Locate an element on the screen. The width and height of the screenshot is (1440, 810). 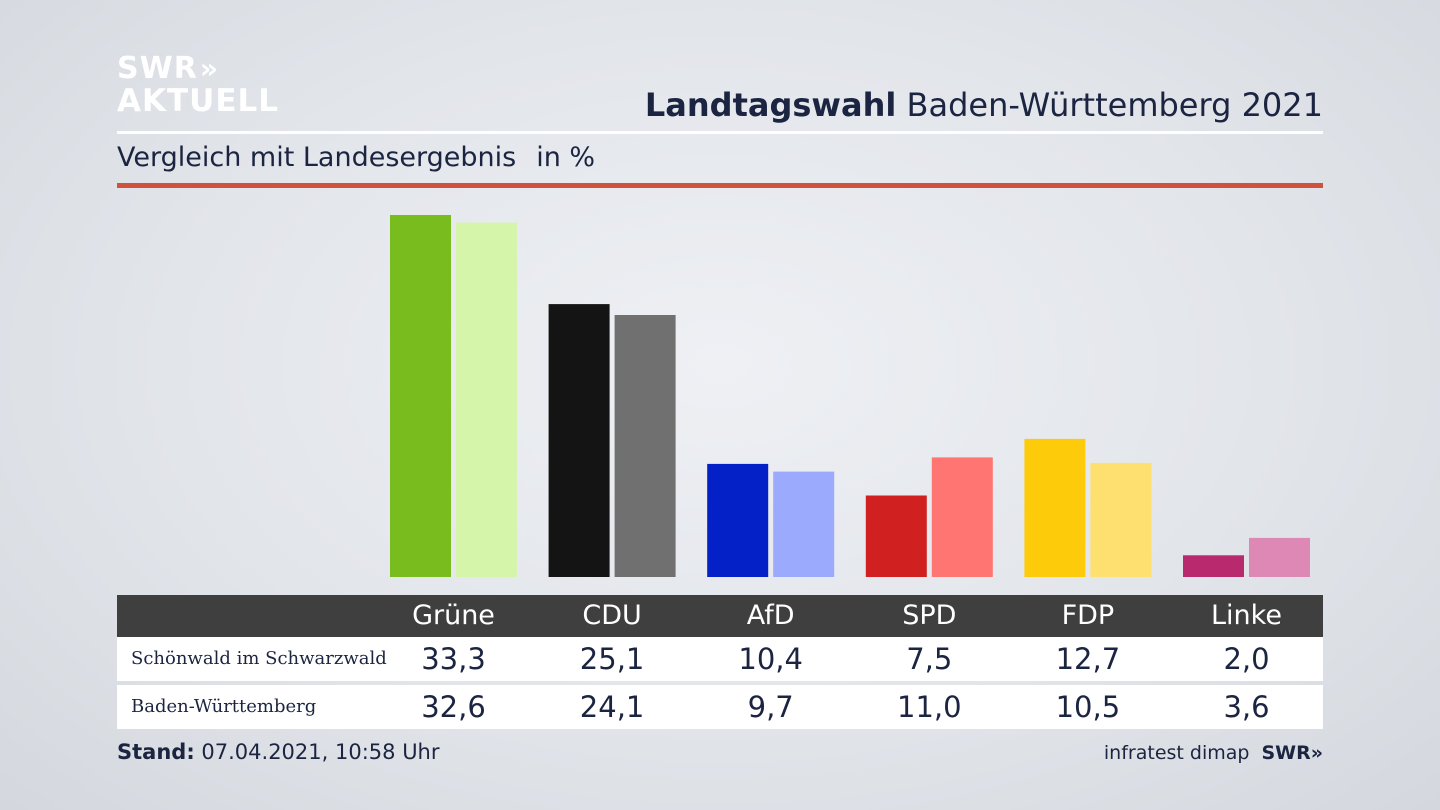
title-rest: Baden-Württemberg 2021 is located at coordinates (1110, 105).